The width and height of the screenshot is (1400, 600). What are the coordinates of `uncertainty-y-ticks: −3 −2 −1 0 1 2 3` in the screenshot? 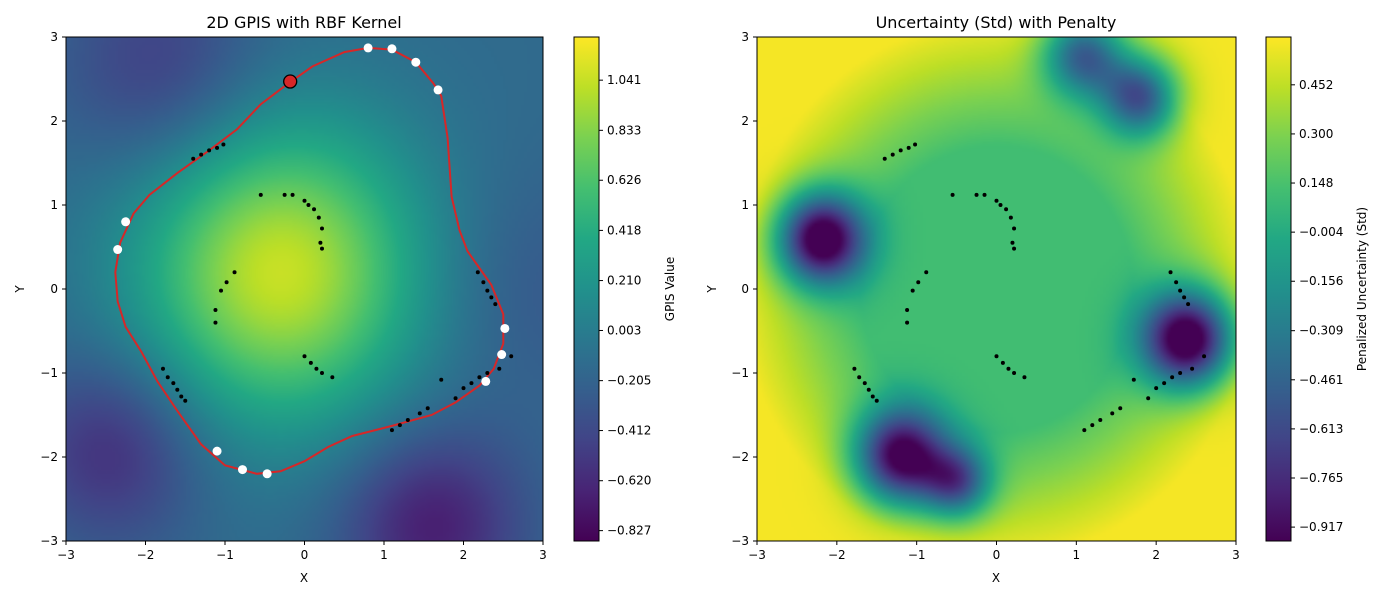 It's located at (744, 289).